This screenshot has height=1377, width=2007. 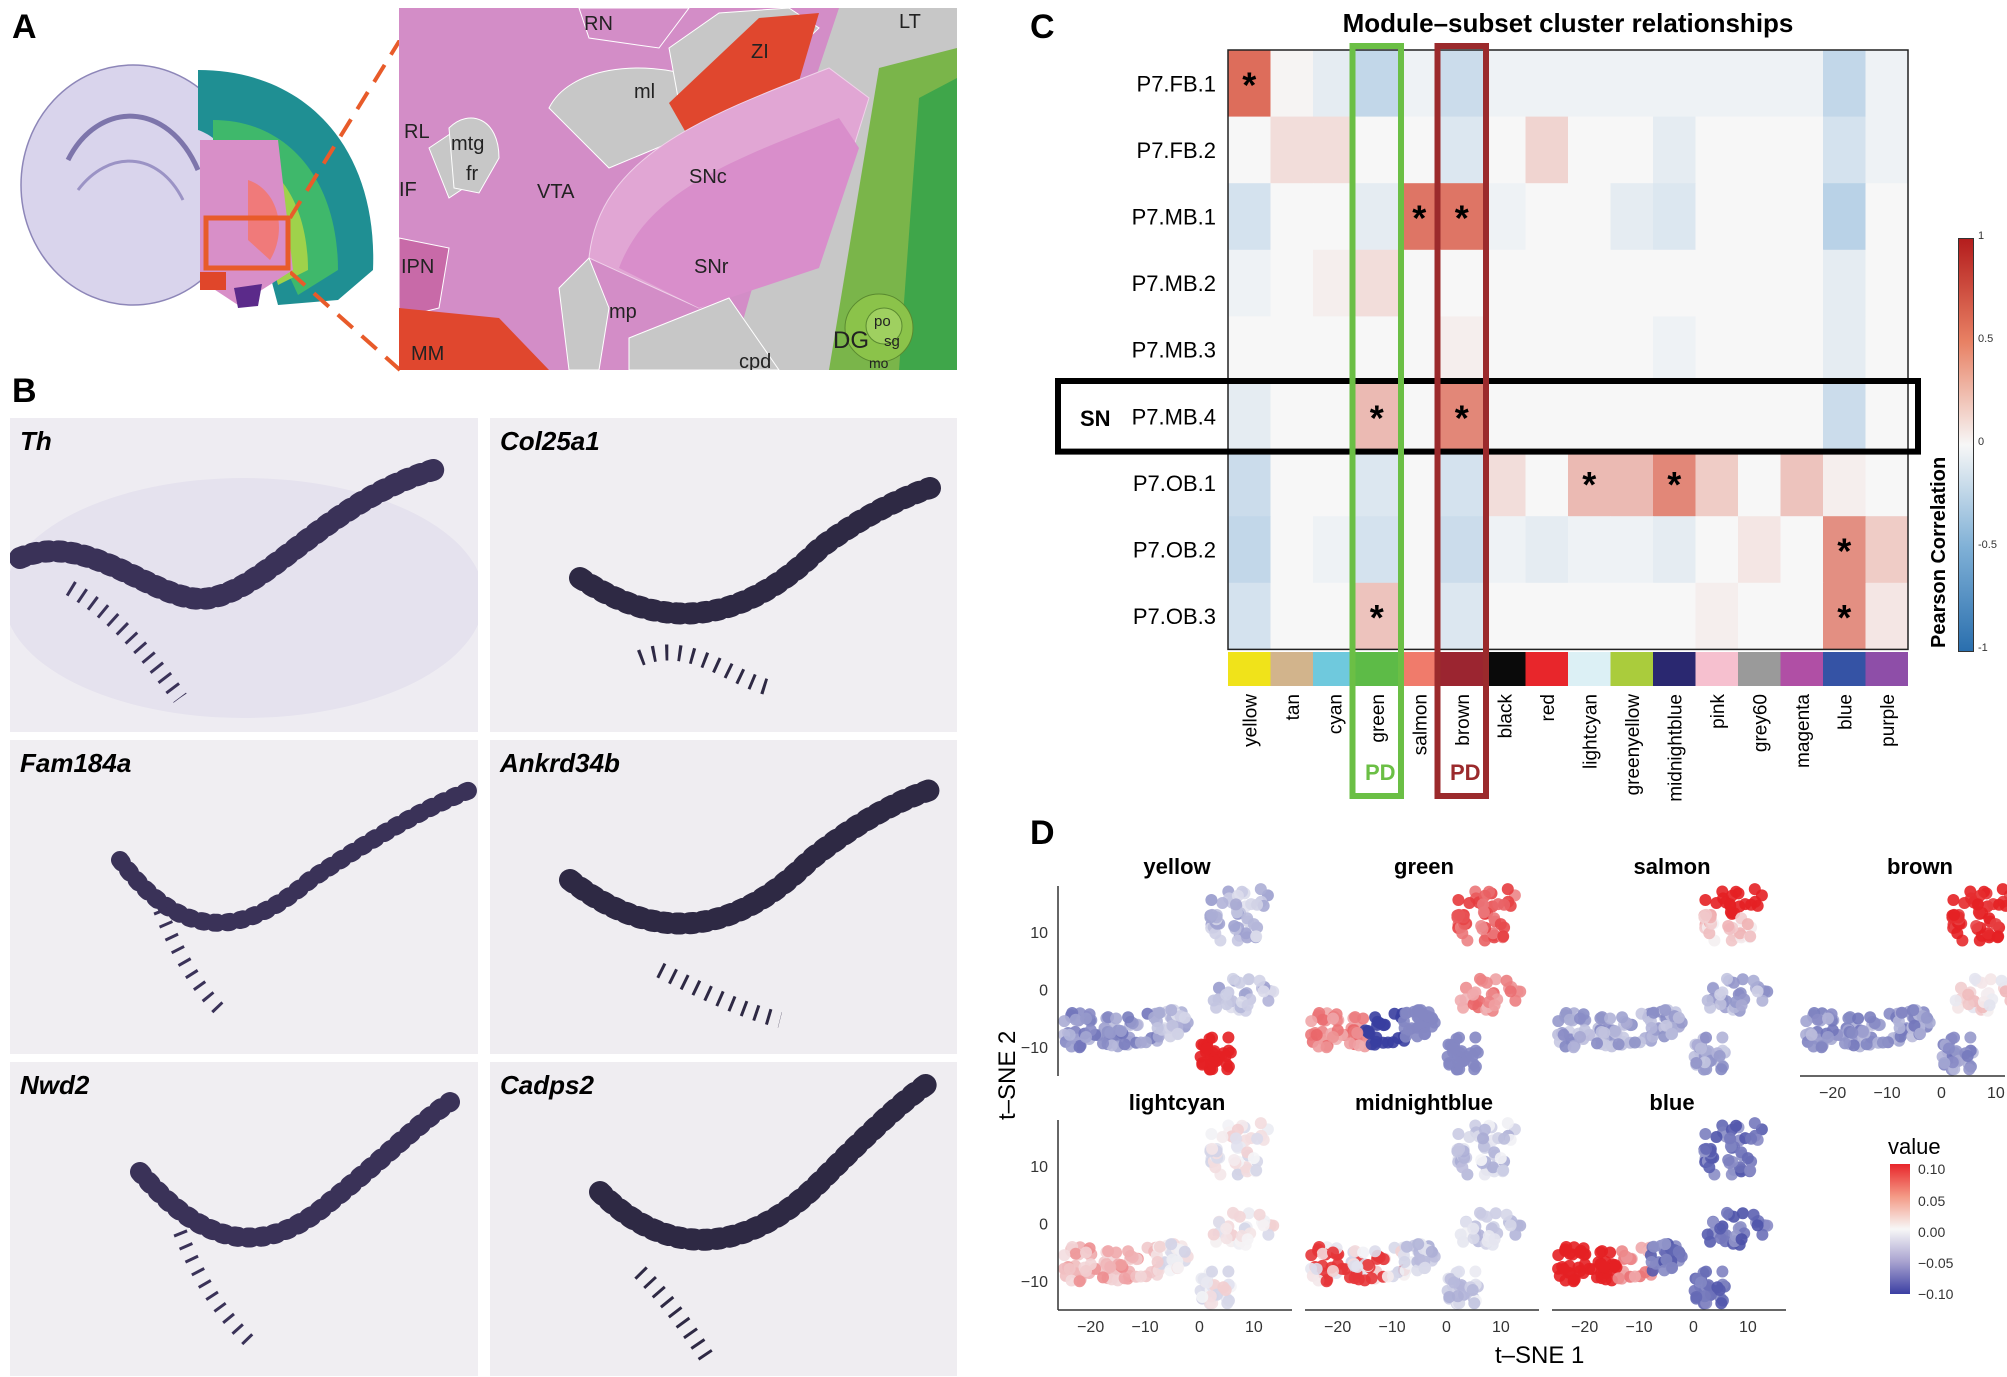 What do you see at coordinates (1174, 283) in the screenshot?
I see `row-label: P7.MB.2` at bounding box center [1174, 283].